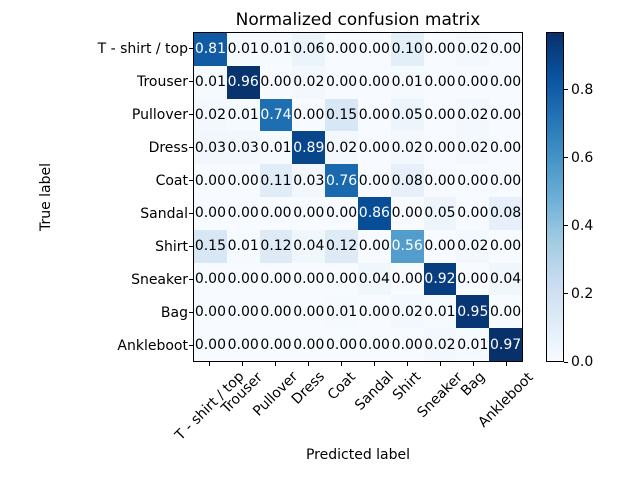 This screenshot has width=640, height=480. What do you see at coordinates (555, 197) in the screenshot?
I see `colorbar` at bounding box center [555, 197].